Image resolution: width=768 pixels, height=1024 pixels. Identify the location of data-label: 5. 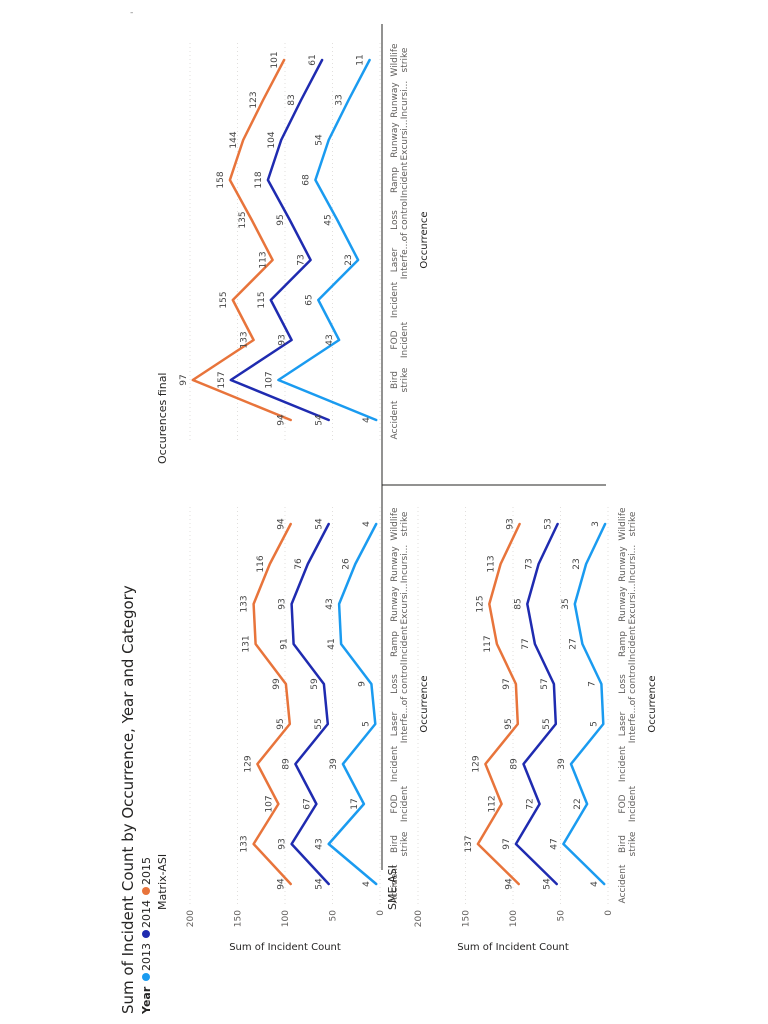
(366, 724).